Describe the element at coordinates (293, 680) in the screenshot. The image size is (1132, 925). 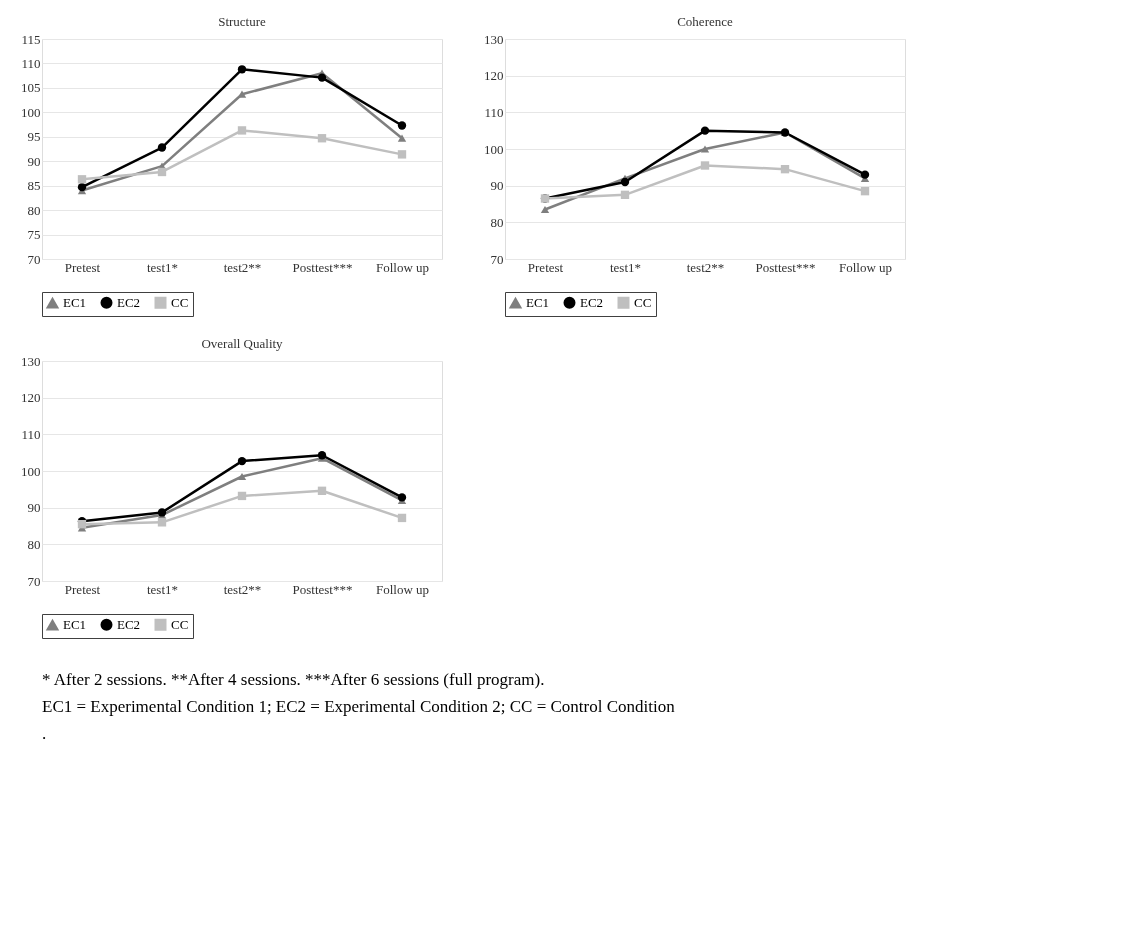
I see `text: * After 2 sessions. **After 4 sessions. ***After 6 sessions (full program).` at that location.